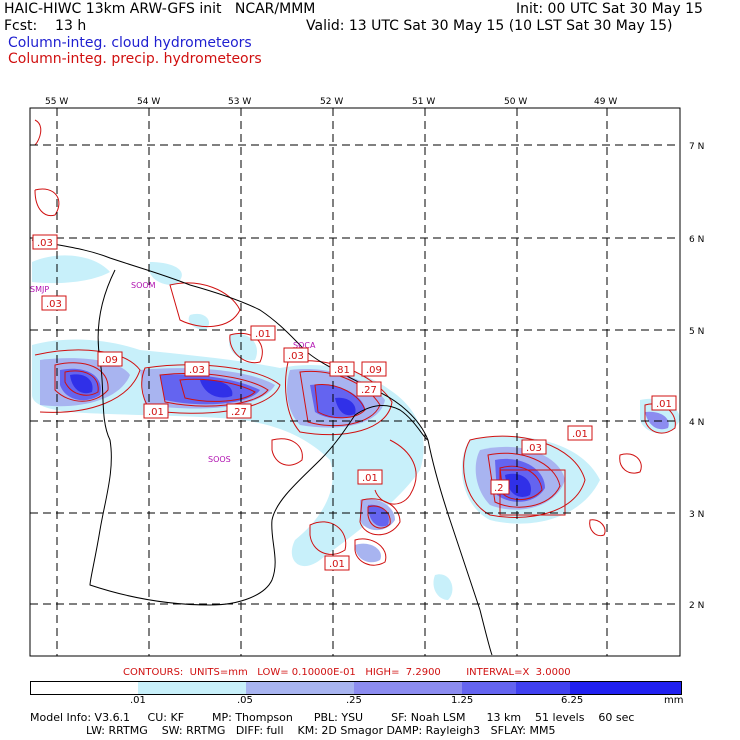 The width and height of the screenshot is (740, 740). What do you see at coordinates (160, 9) in the screenshot?
I see `title-line: HAIC-HIWC 13km ARW-GFS init NCAR/MMM` at bounding box center [160, 9].